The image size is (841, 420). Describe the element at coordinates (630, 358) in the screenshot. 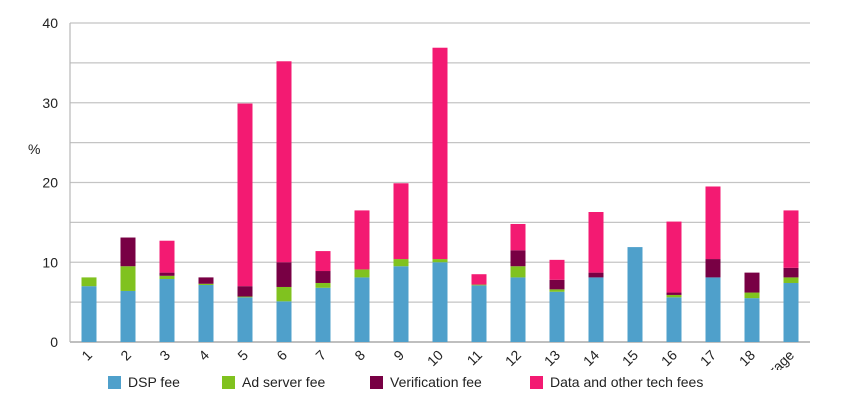

I see `x-tick-label: 15` at that location.